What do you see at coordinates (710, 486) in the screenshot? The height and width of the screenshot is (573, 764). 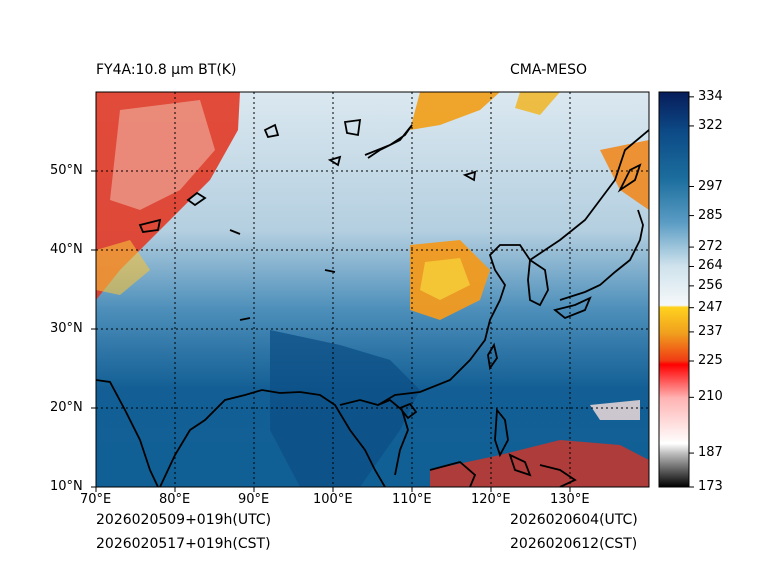 I see `colorbar-tick-label: 173` at bounding box center [710, 486].